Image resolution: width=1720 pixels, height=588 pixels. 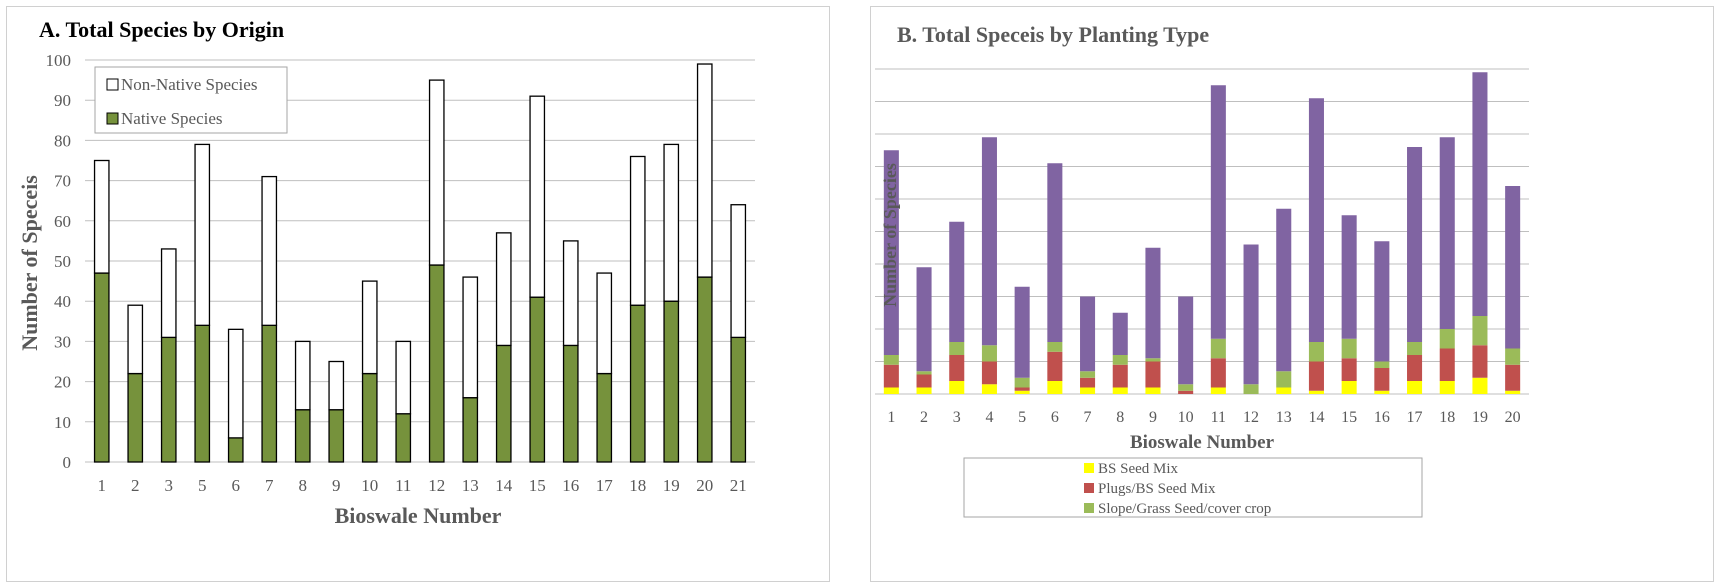 What do you see at coordinates (1202, 442) in the screenshot?
I see `chart-b-x-axis-label: Bioswale Number` at bounding box center [1202, 442].